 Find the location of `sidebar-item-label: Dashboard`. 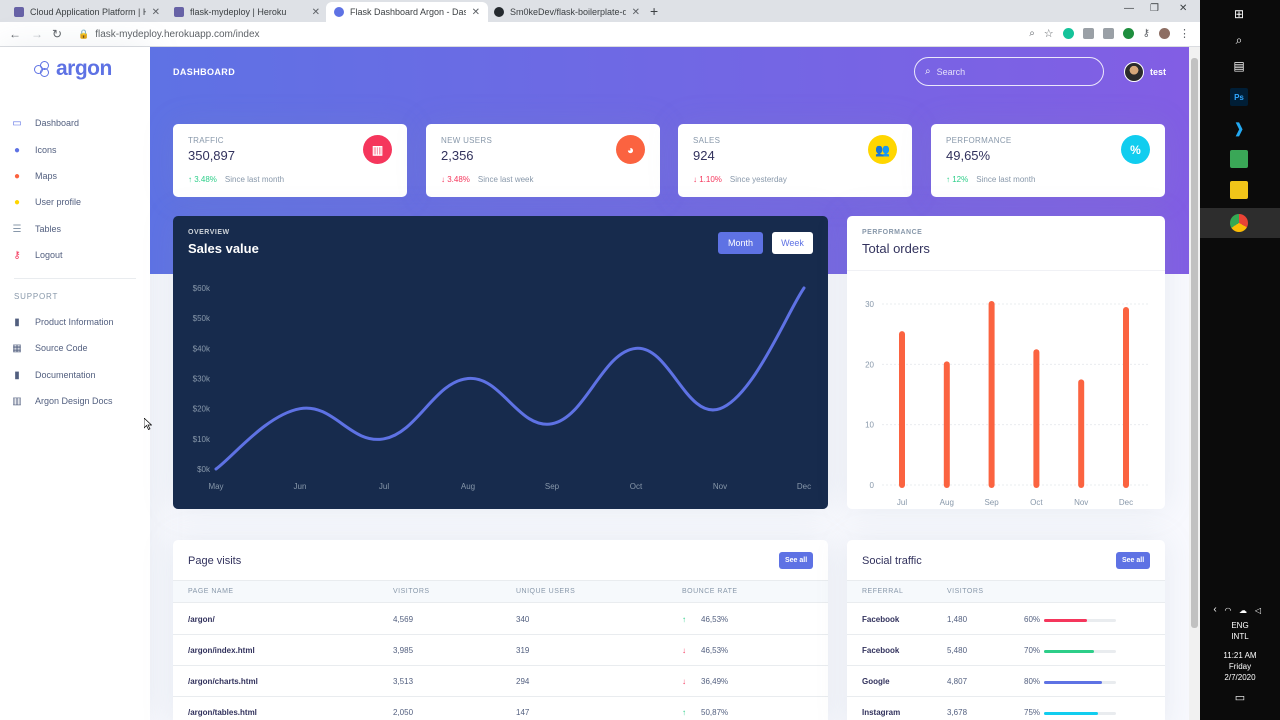

sidebar-item-label: Dashboard is located at coordinates (57, 123).